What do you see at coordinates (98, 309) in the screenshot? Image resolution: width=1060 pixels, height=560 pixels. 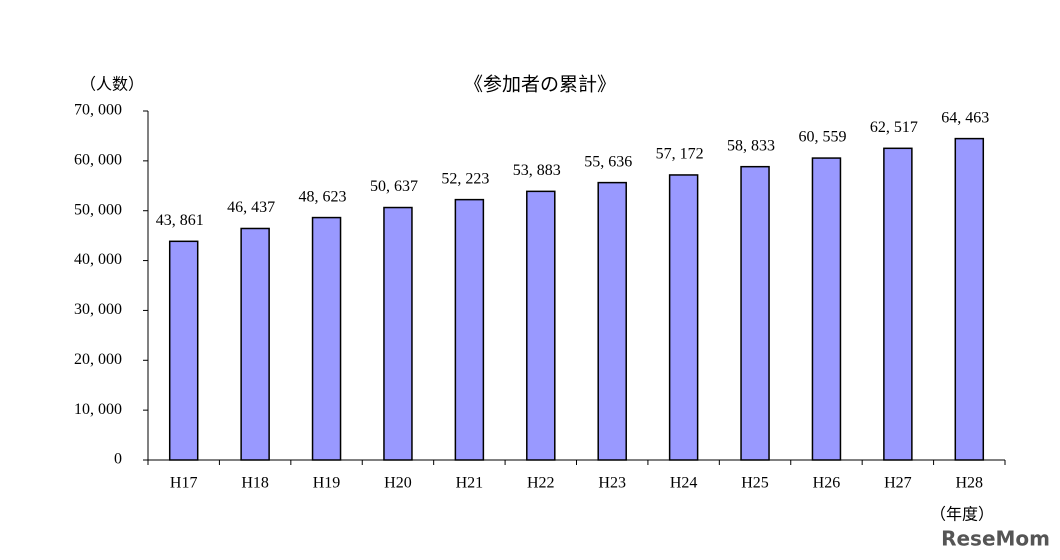 I see `y-tick-label: 30, 000` at bounding box center [98, 309].